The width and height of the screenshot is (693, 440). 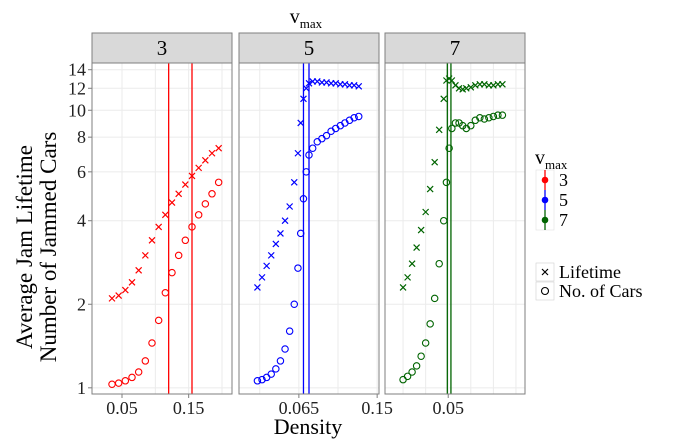 What do you see at coordinates (81, 304) in the screenshot?
I see `y-tick-label: 2` at bounding box center [81, 304].